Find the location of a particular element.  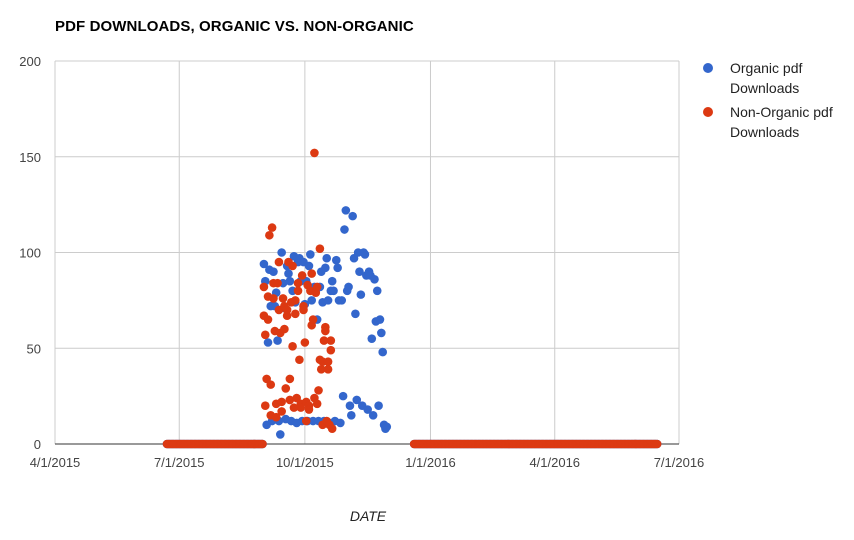

y-tick-label: 100 is located at coordinates (30, 253).